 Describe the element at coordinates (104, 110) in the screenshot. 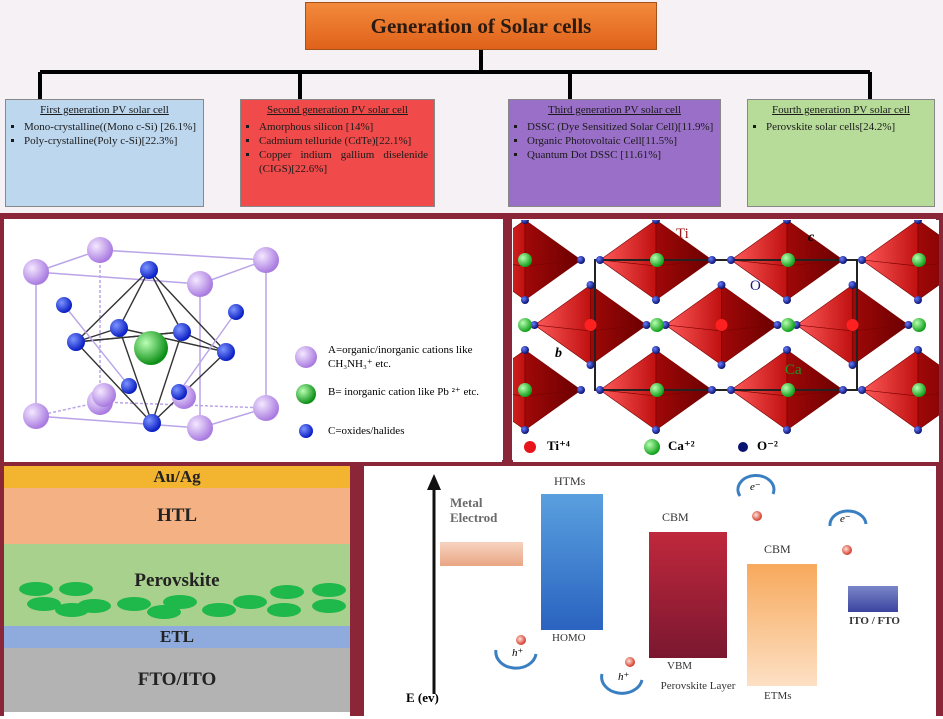

I see `generation-heading: First generation PV solar cell` at that location.